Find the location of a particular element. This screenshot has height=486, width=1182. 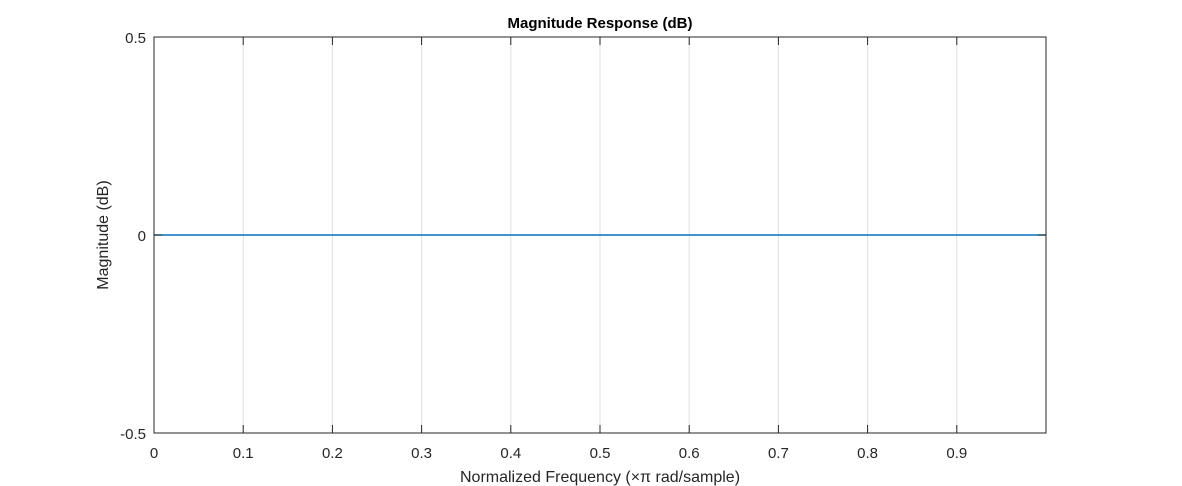

x-tick-label: 0.9 is located at coordinates (956, 453).